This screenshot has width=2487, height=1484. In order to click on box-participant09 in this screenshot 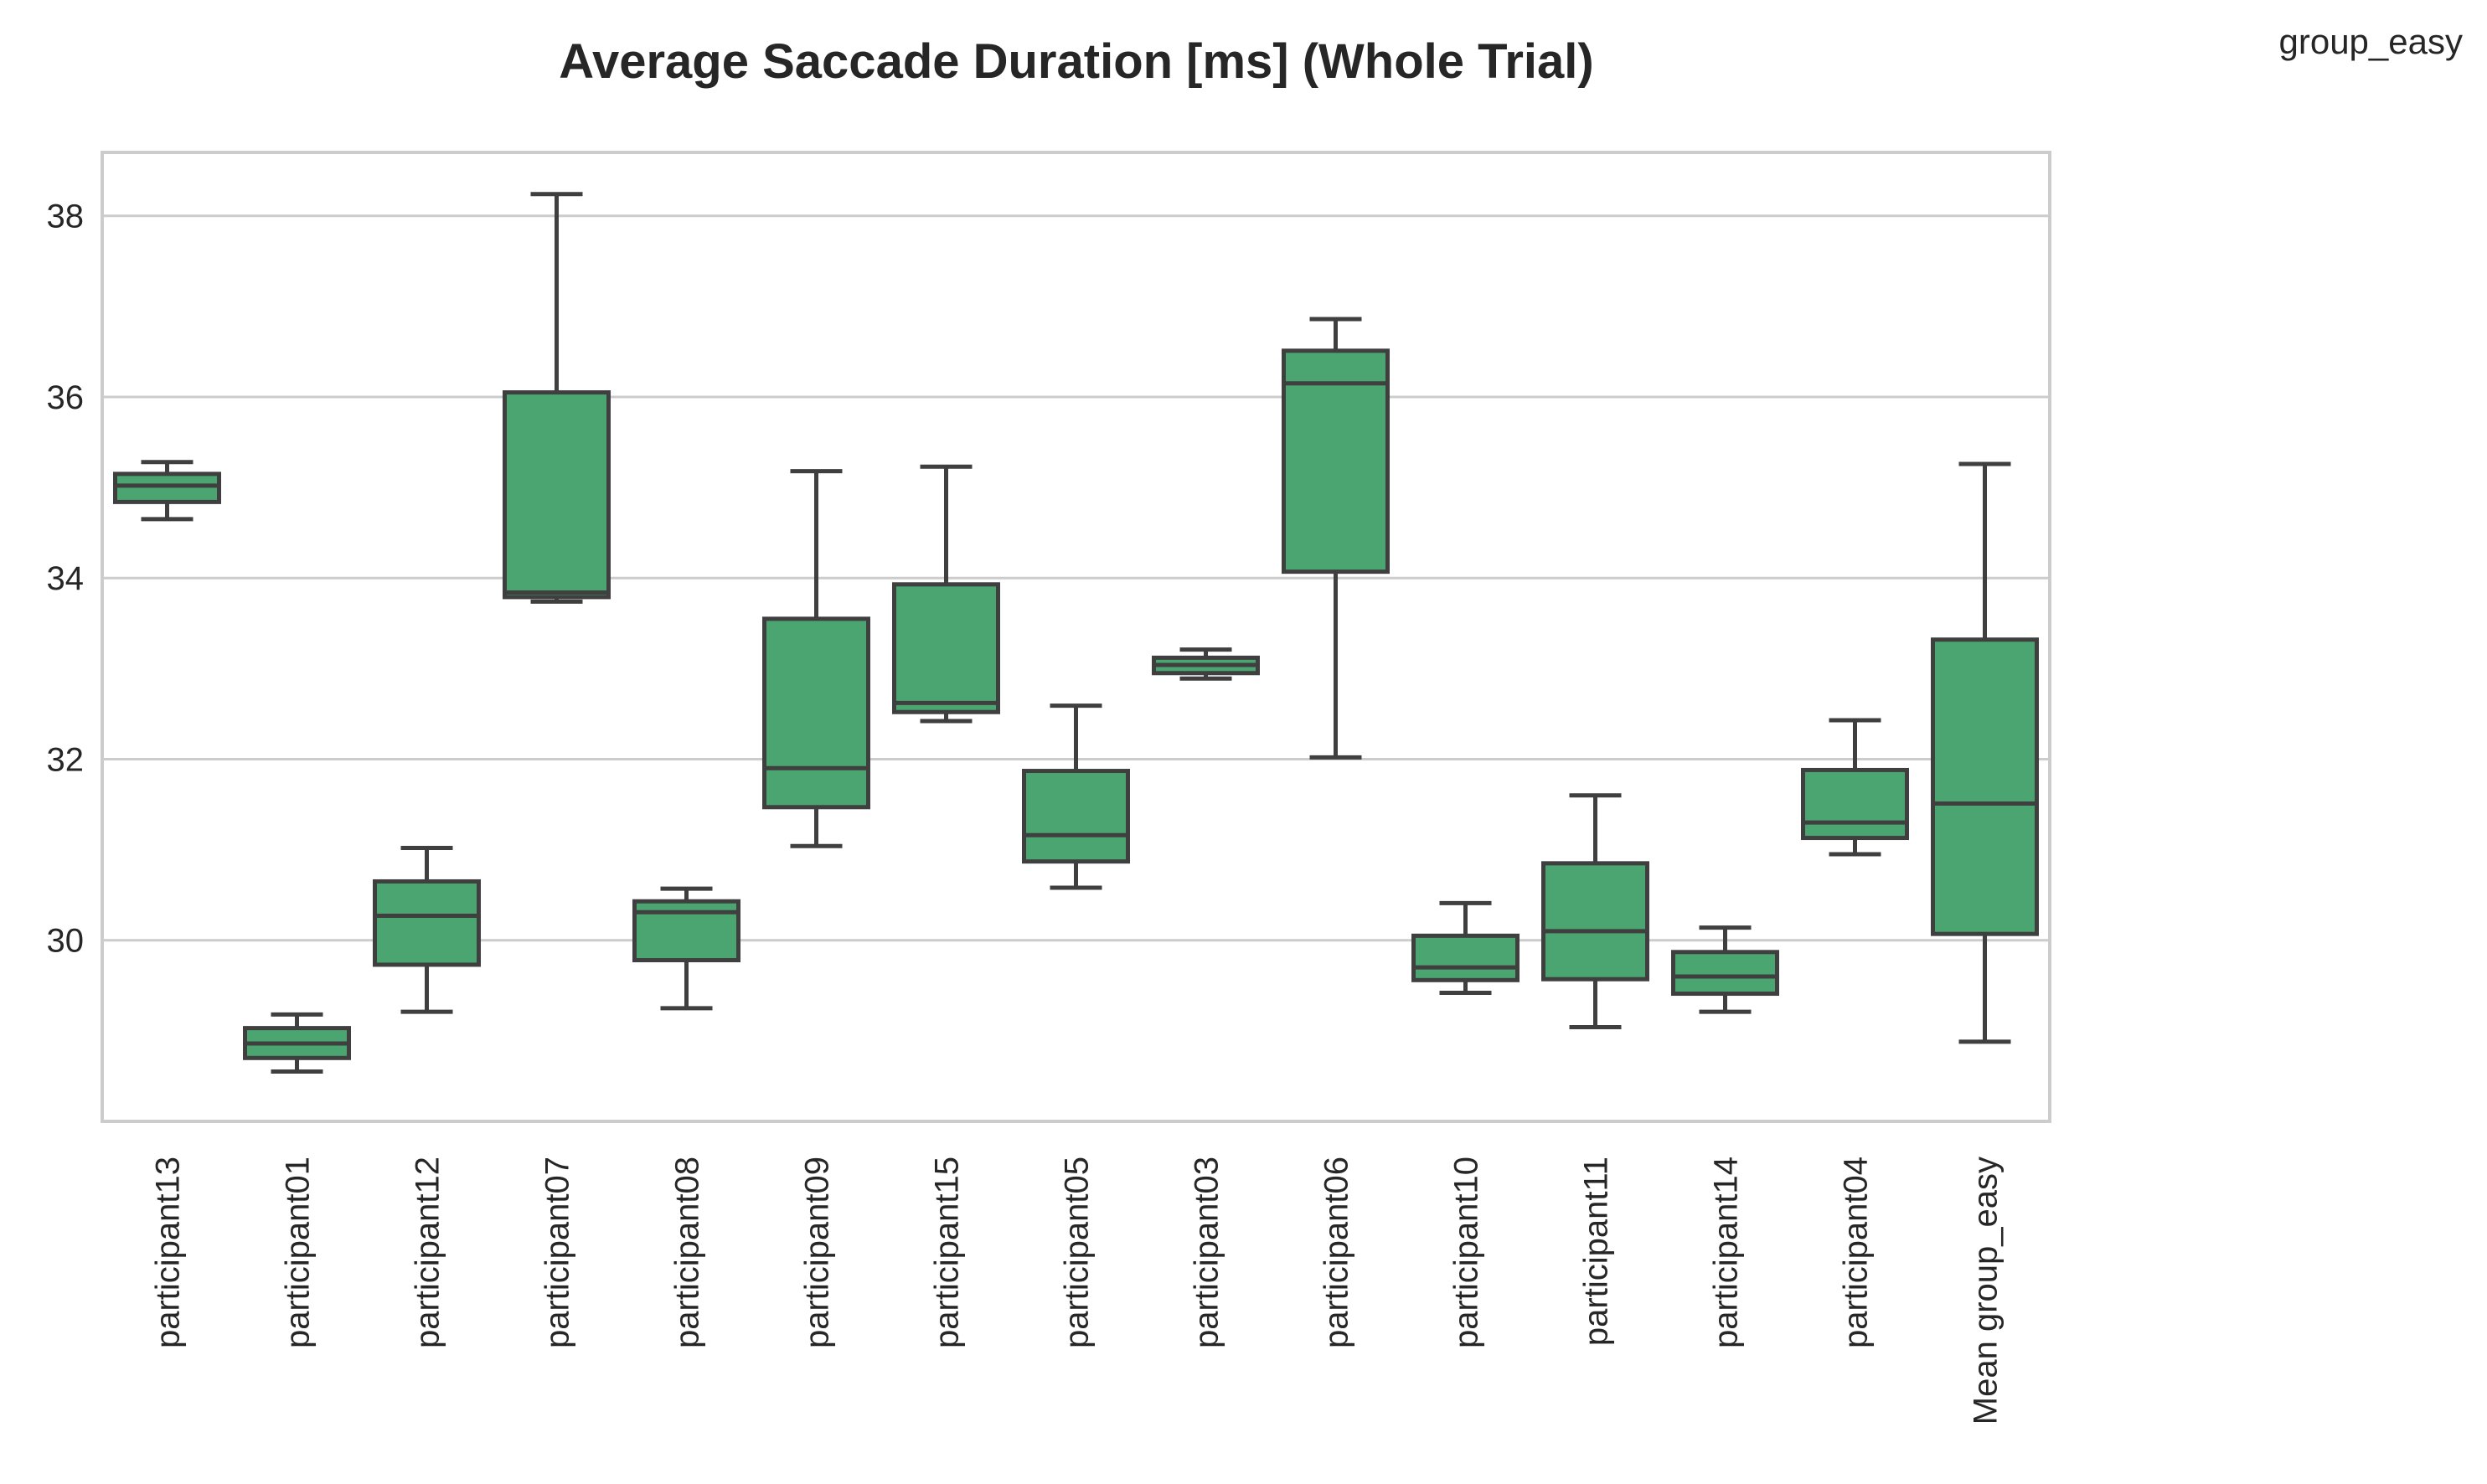, I will do `click(816, 658)`.